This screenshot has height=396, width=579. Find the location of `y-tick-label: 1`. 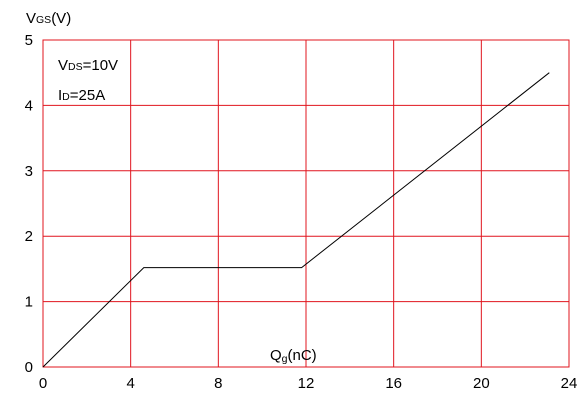

y-tick-label: 1 is located at coordinates (29, 302).